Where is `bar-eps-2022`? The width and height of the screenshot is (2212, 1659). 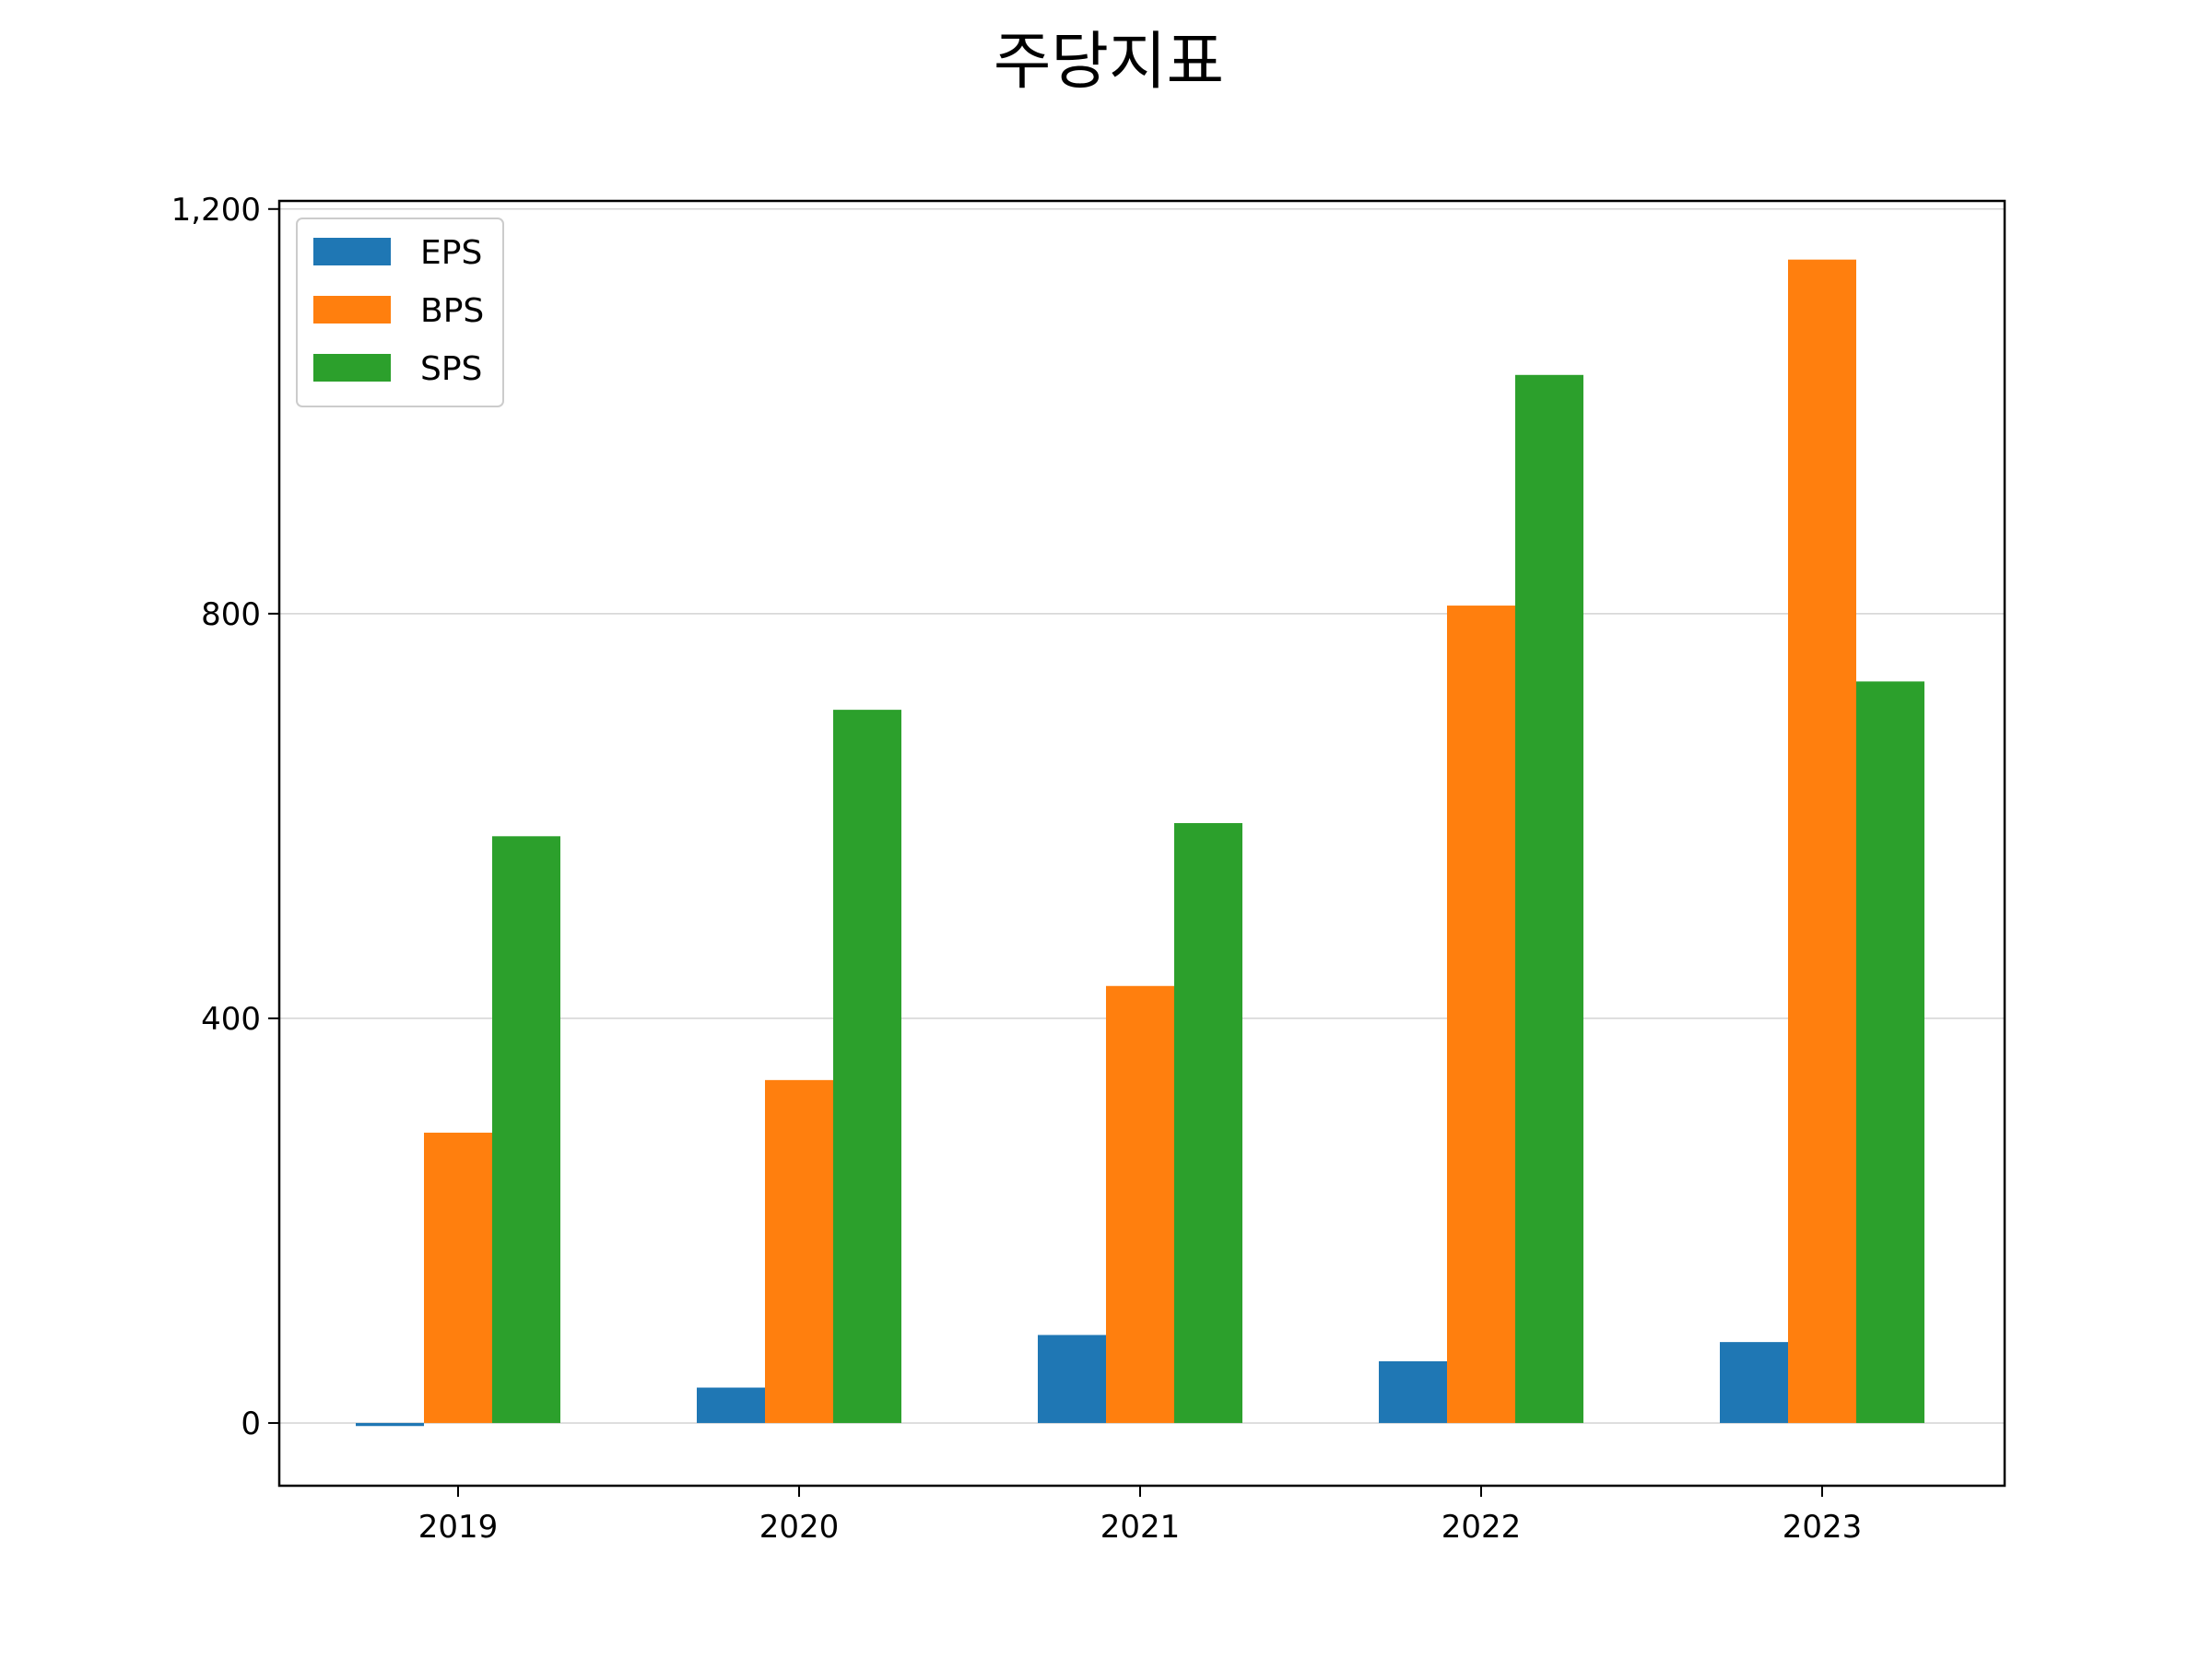 bar-eps-2022 is located at coordinates (1413, 1391).